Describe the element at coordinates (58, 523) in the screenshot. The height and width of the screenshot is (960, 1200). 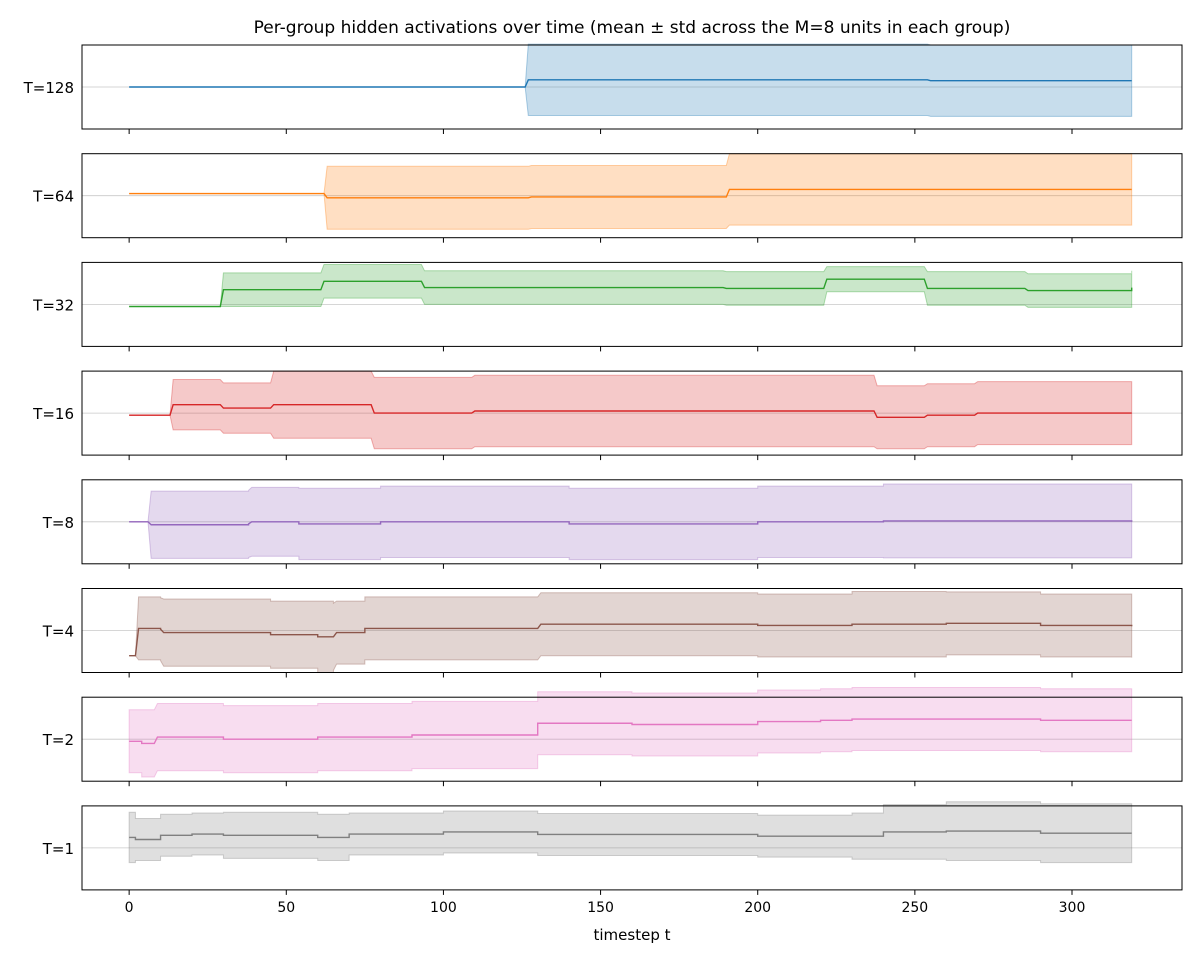
I see `group-label-t-8: T=8` at that location.